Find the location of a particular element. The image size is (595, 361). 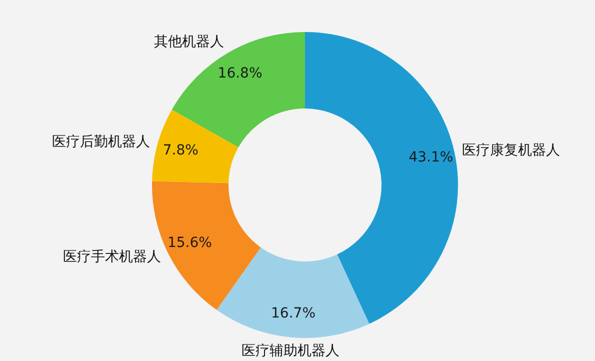

data-label: 43.1% is located at coordinates (431, 157).